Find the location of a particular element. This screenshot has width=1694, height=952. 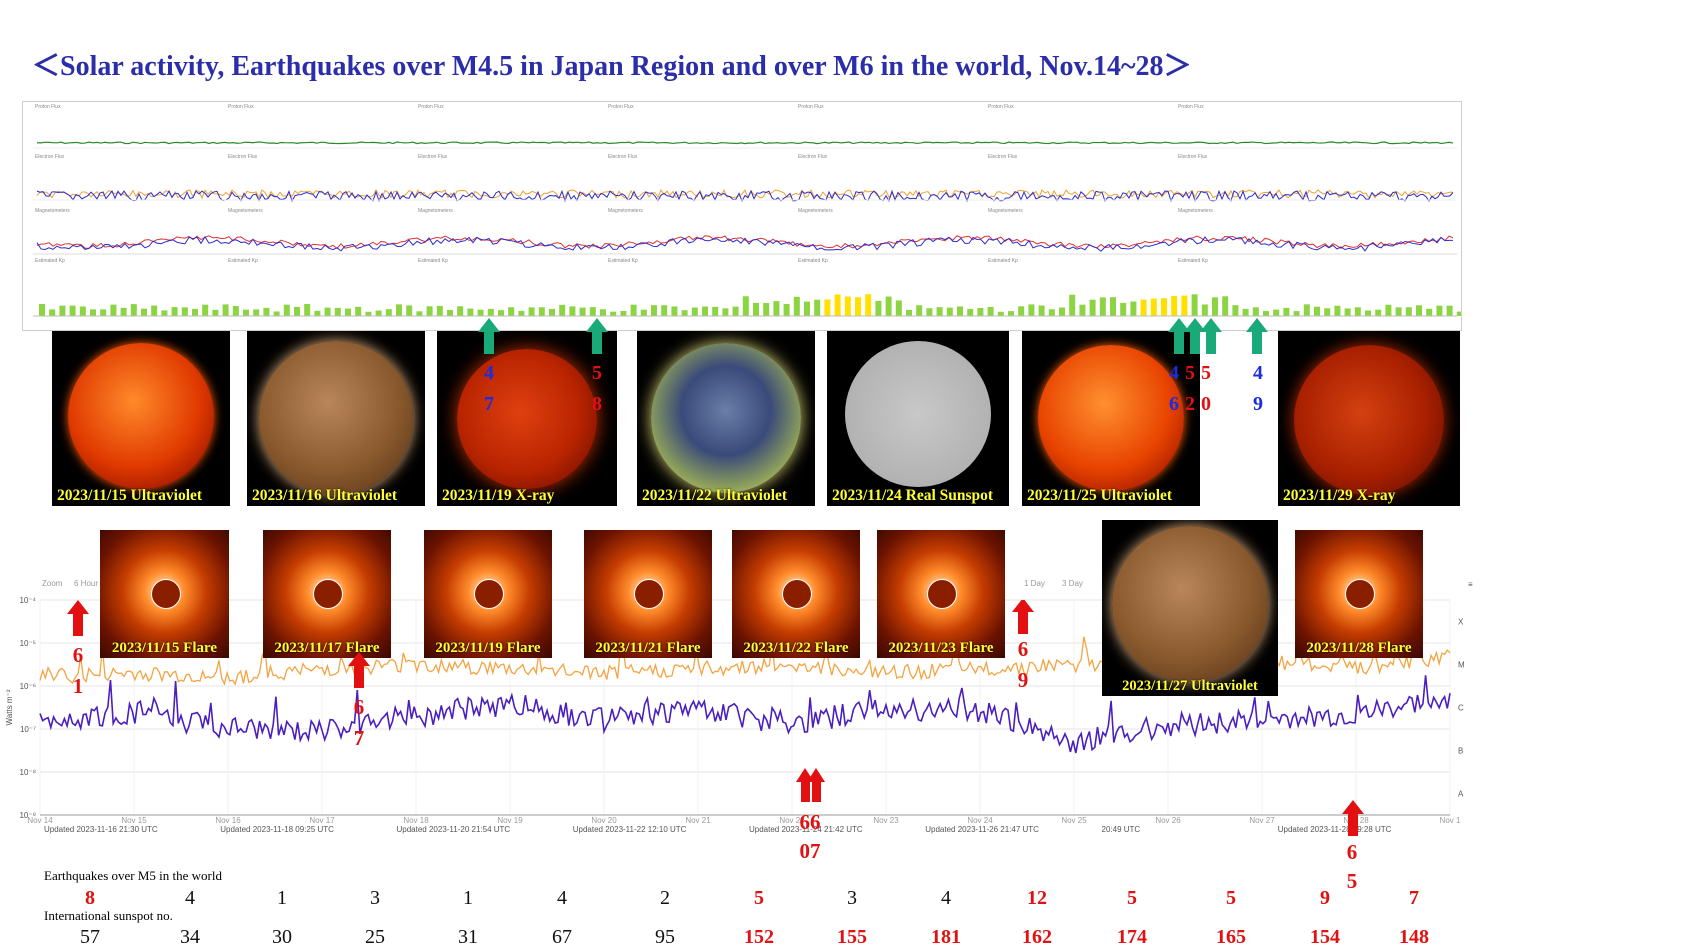

x-tick-label: Nov 22 is located at coordinates (792, 820).